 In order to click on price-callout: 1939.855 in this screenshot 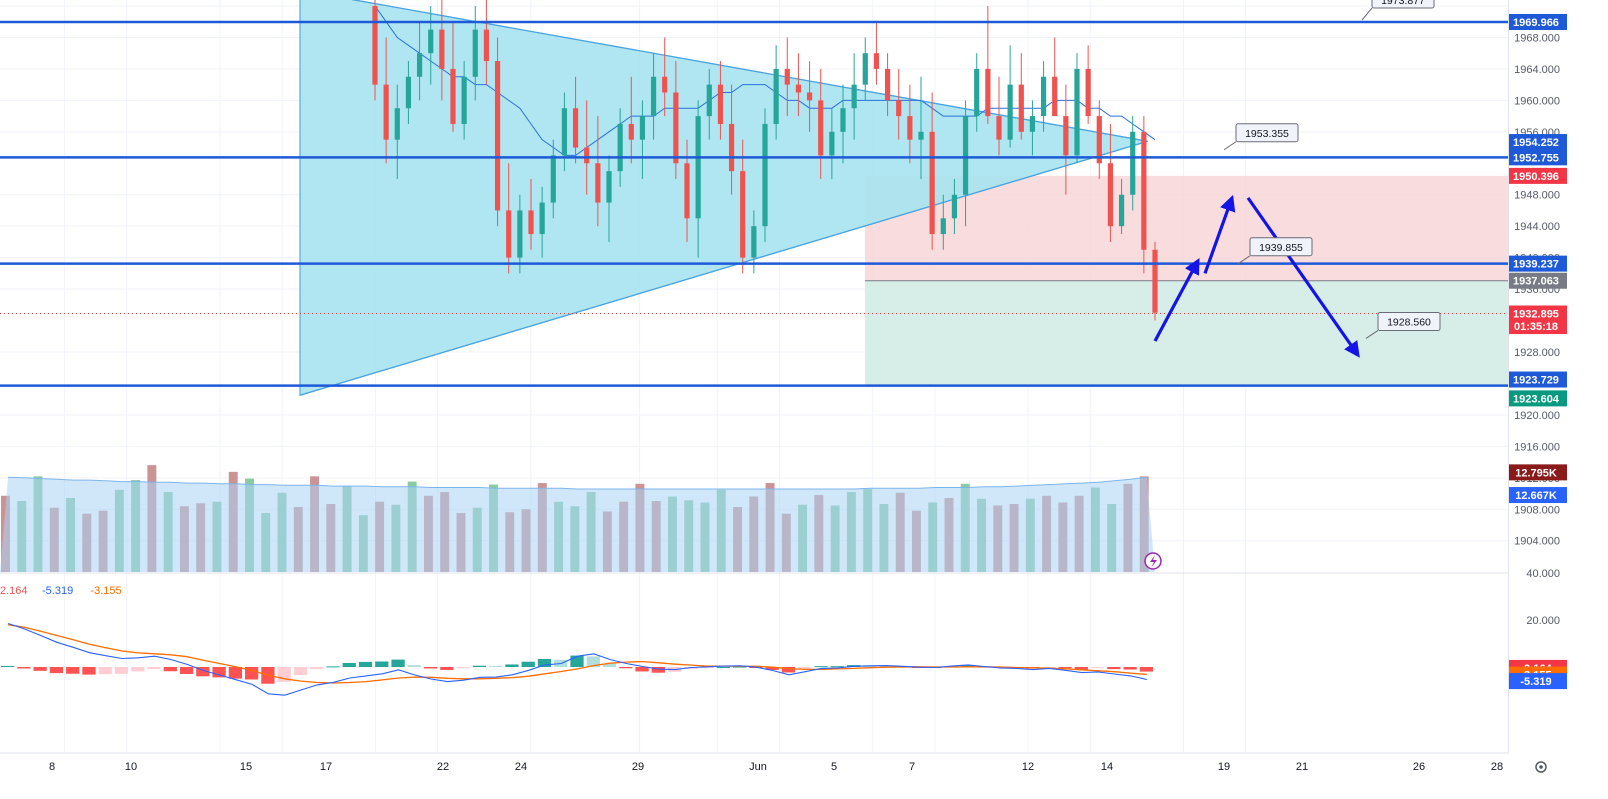, I will do `click(1275, 251)`.